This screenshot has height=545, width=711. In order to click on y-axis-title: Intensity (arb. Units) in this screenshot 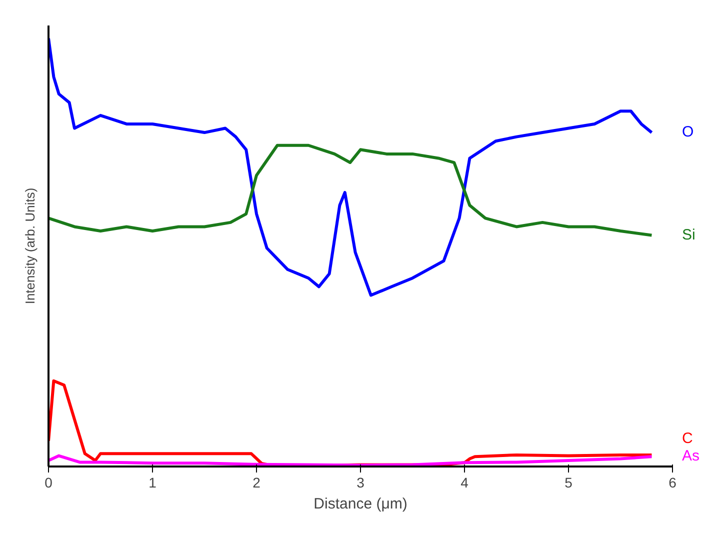, I will do `click(30, 246)`.